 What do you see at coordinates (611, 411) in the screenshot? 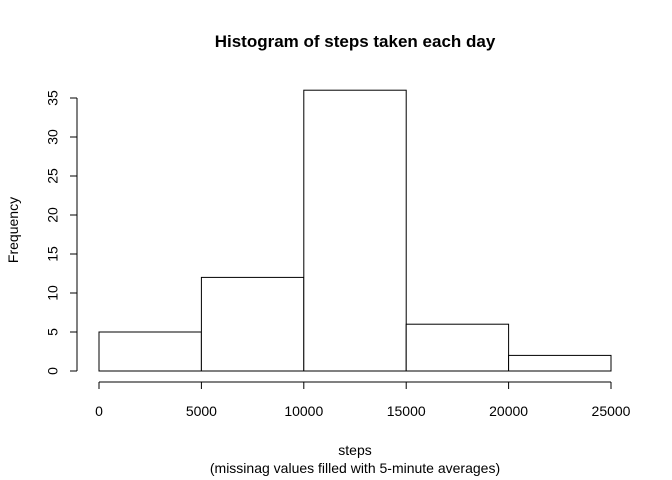
I see `x-tick-label: 25000` at bounding box center [611, 411].